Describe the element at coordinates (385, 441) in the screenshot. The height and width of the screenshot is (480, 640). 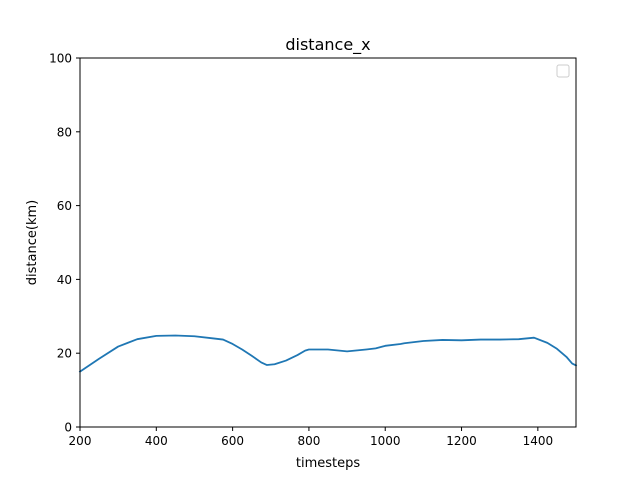
I see `x-tick-label: 1000` at that location.